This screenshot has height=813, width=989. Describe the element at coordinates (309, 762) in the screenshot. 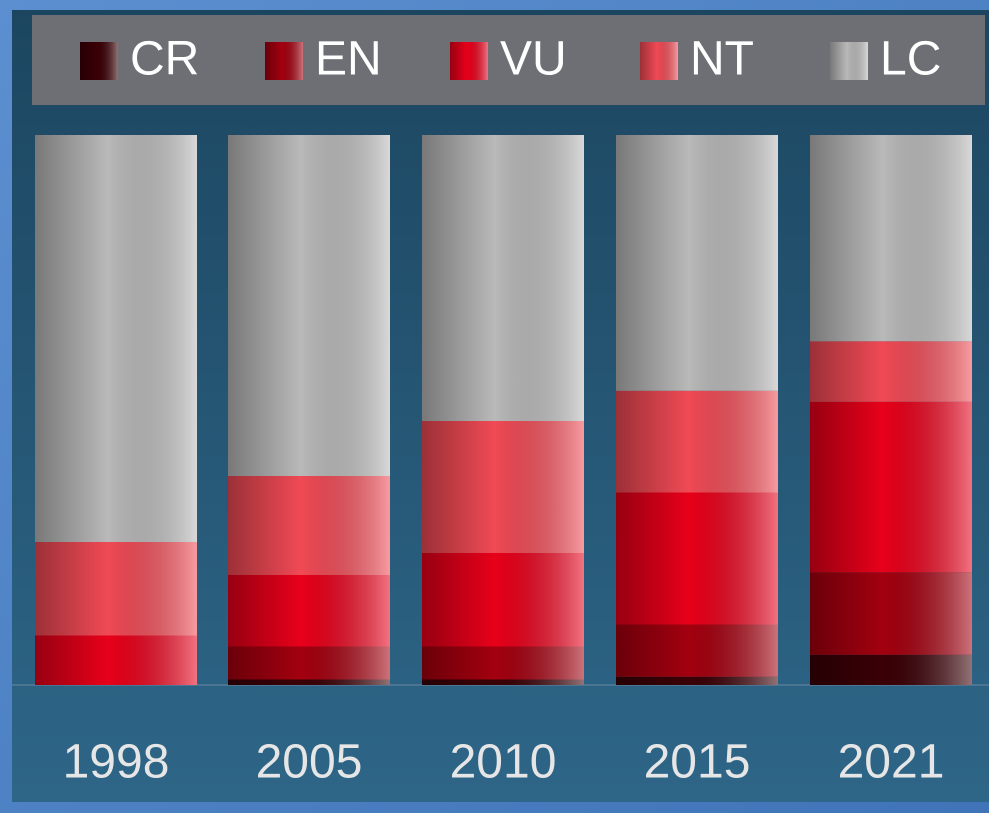

I see `x-tick-label: 2005` at that location.